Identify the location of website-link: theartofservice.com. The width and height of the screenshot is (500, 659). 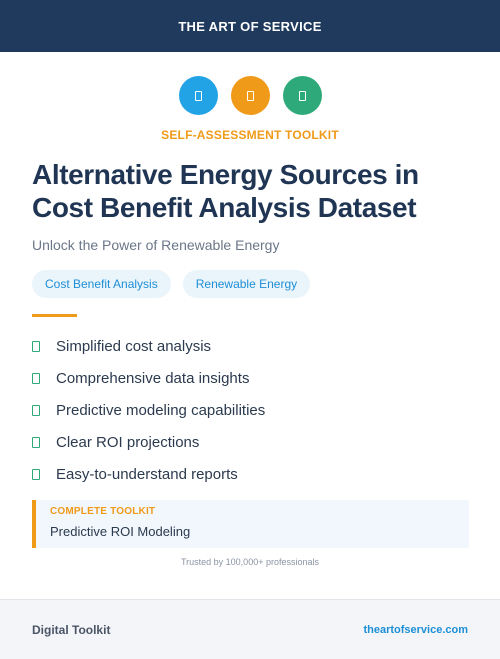
(415, 629).